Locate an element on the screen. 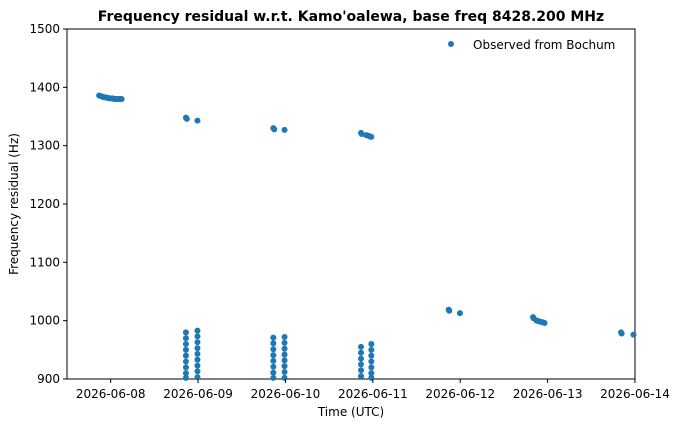  y-tick-label: 1100 is located at coordinates (44, 262).